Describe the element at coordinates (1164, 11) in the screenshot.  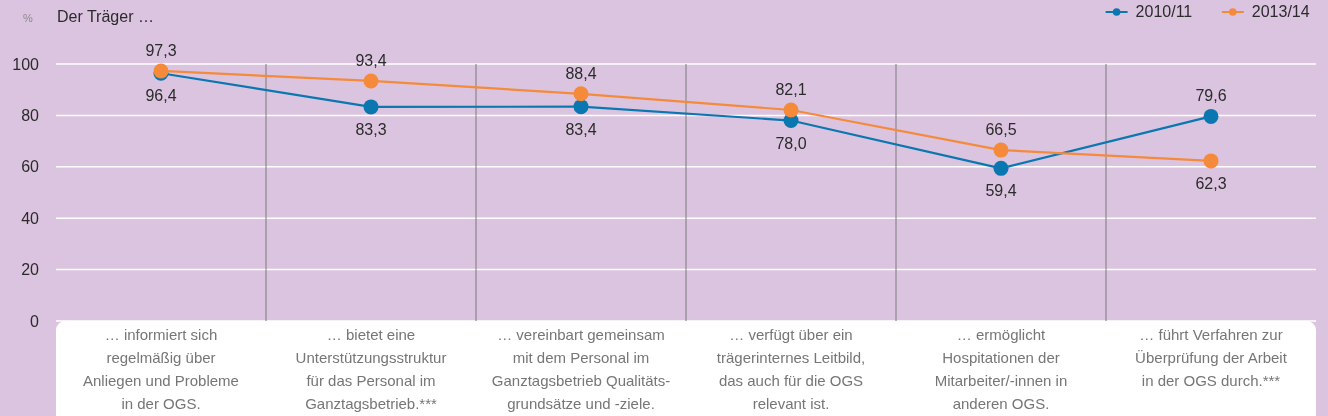
I see `legend-label: 2010/11` at that location.